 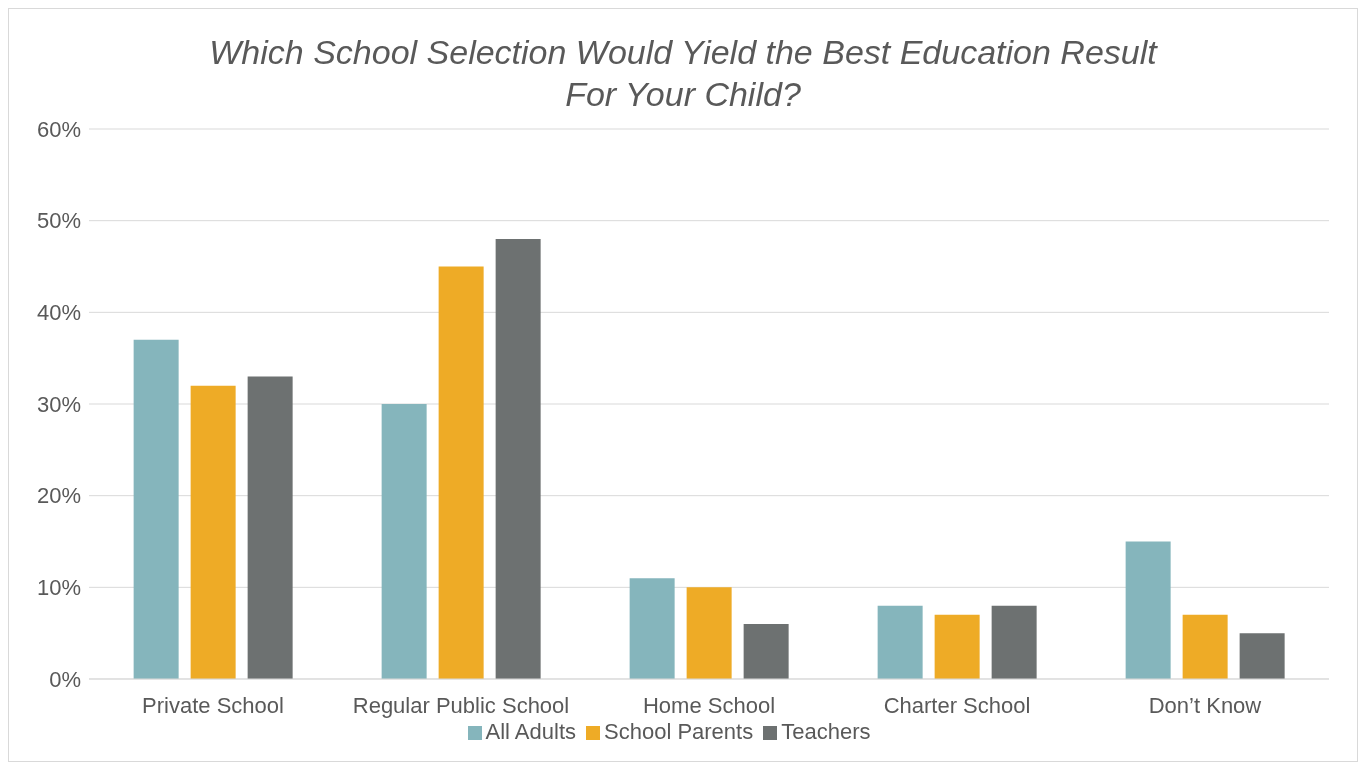 I want to click on y-tick-label: 50%, so click(x=58, y=221).